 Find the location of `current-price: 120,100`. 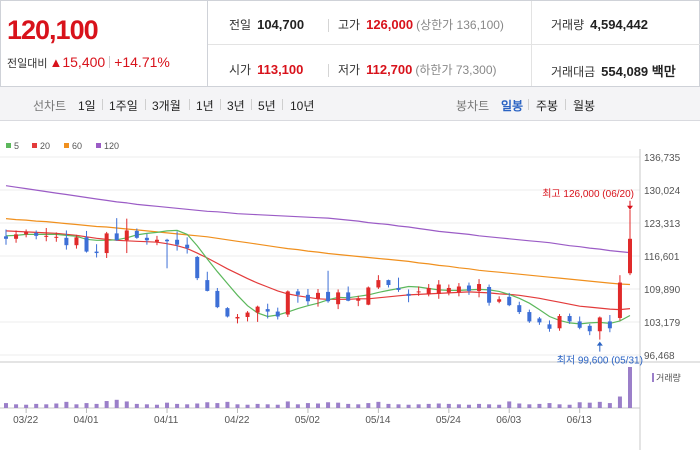

current-price: 120,100 is located at coordinates (53, 30).